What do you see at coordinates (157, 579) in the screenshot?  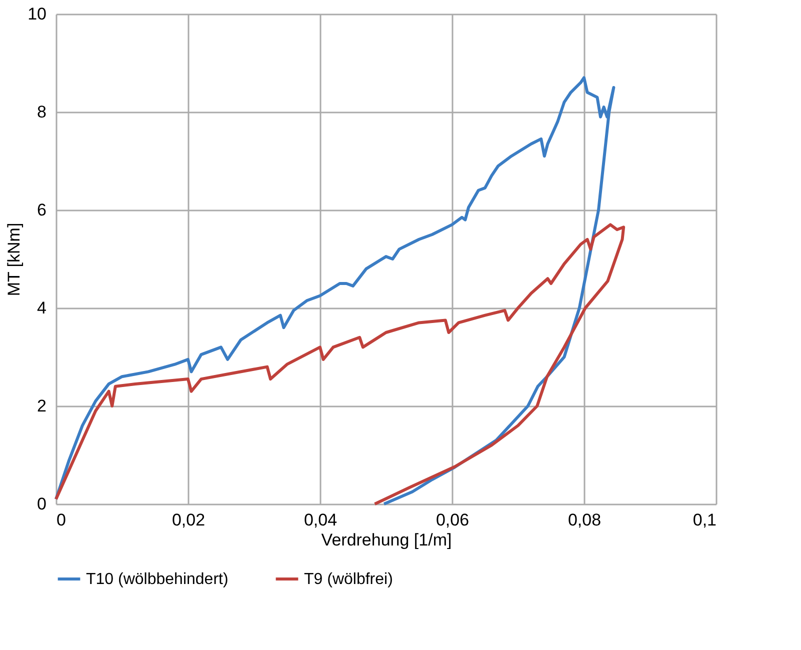 I see `legend-label: T10 (wölbbehindert)` at bounding box center [157, 579].